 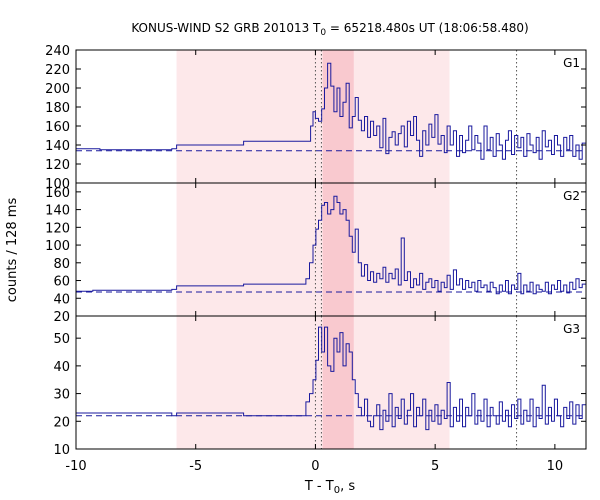 I want to click on panel-label-g2: G2, so click(x=571, y=196).